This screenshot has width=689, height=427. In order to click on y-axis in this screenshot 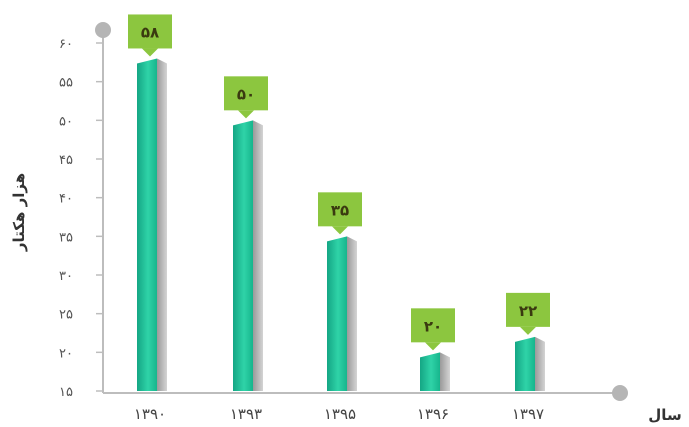, I will do `click(103, 207)`.